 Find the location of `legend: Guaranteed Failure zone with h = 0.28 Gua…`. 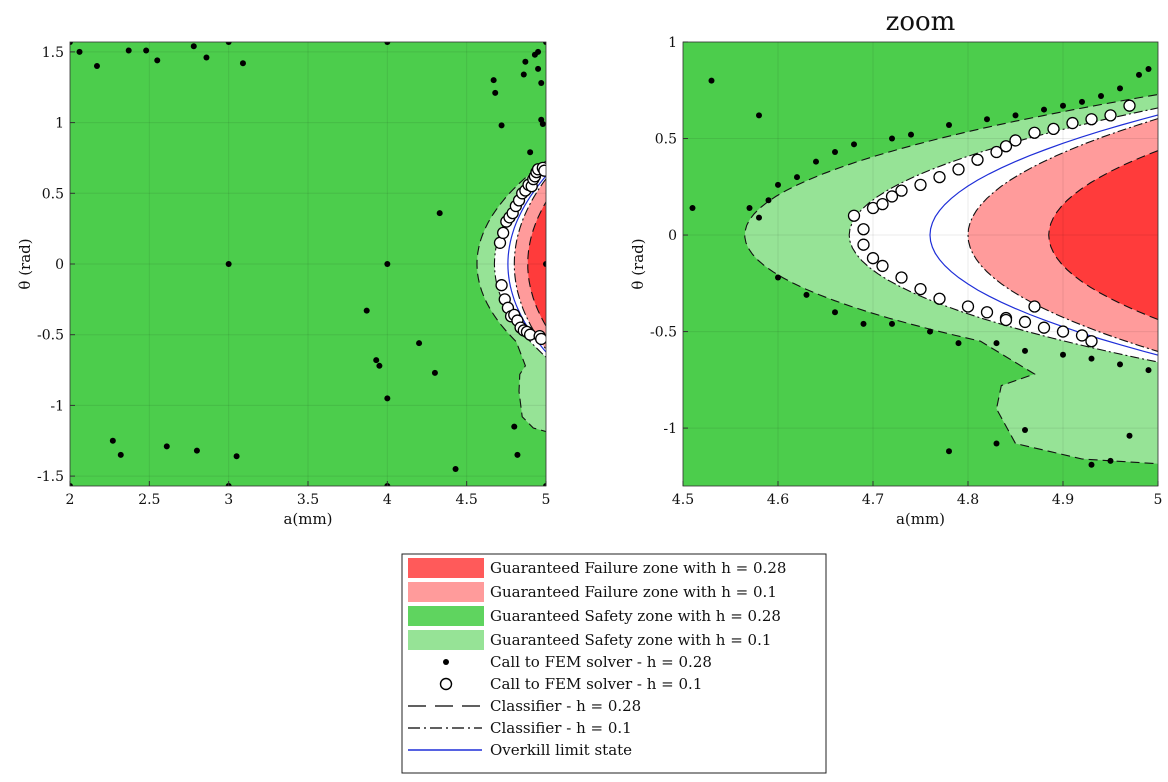

legend: Guaranteed Failure zone with h = 0.28 Gua… is located at coordinates (614, 663).